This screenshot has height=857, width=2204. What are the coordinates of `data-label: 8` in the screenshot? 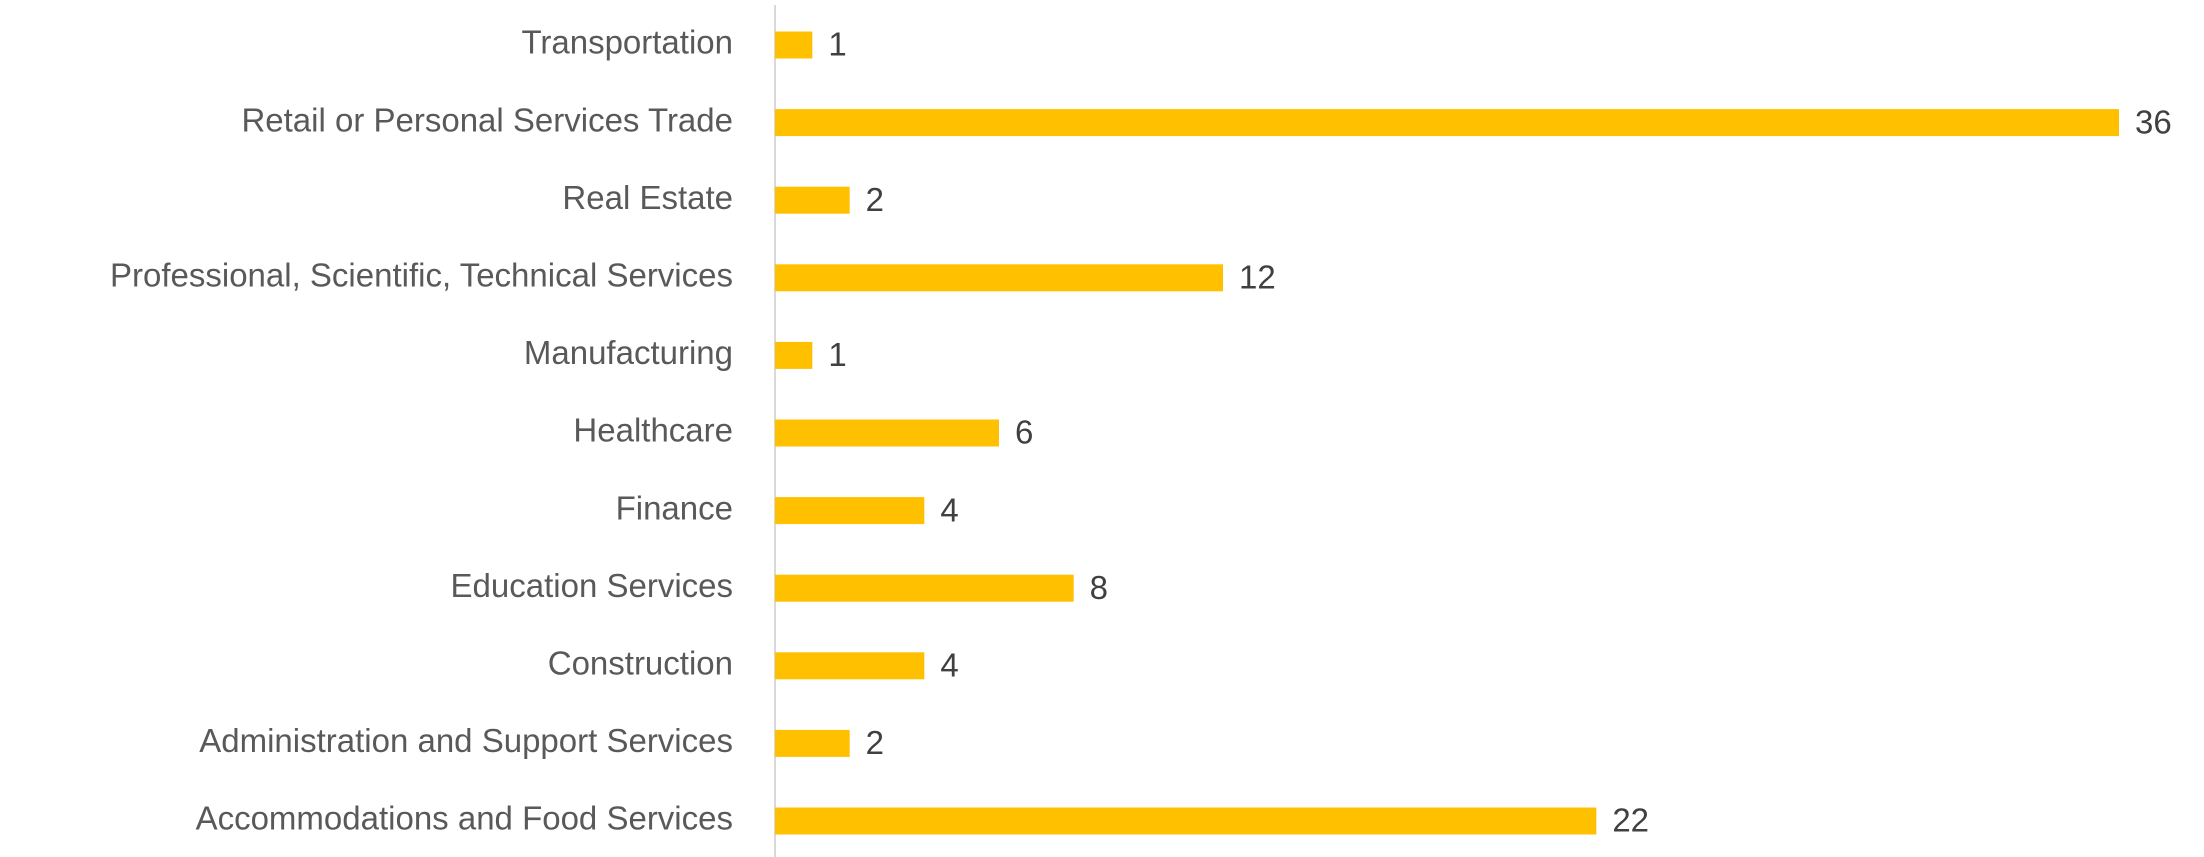 It's located at (1099, 587).